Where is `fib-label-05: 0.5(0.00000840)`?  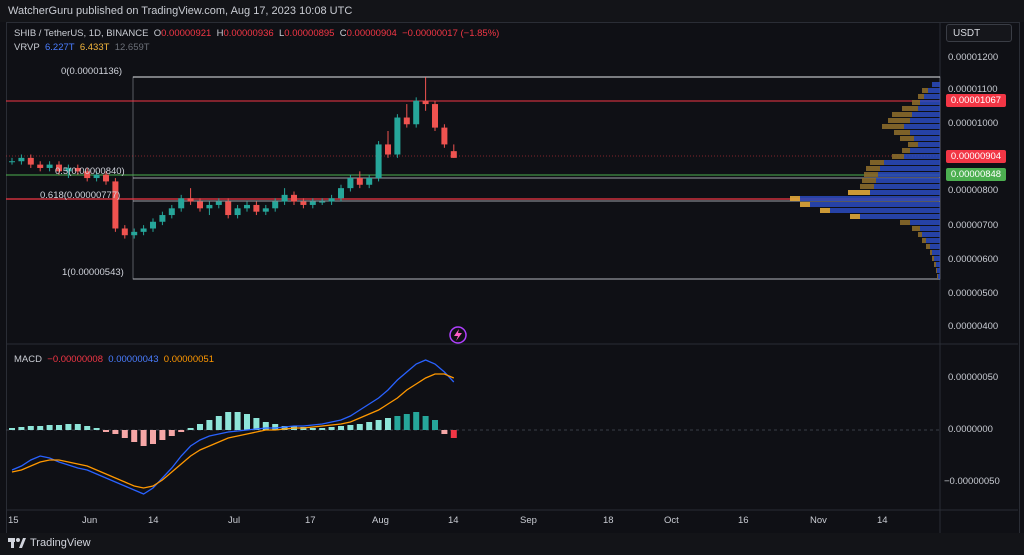 fib-label-05: 0.5(0.00000840) is located at coordinates (90, 171).